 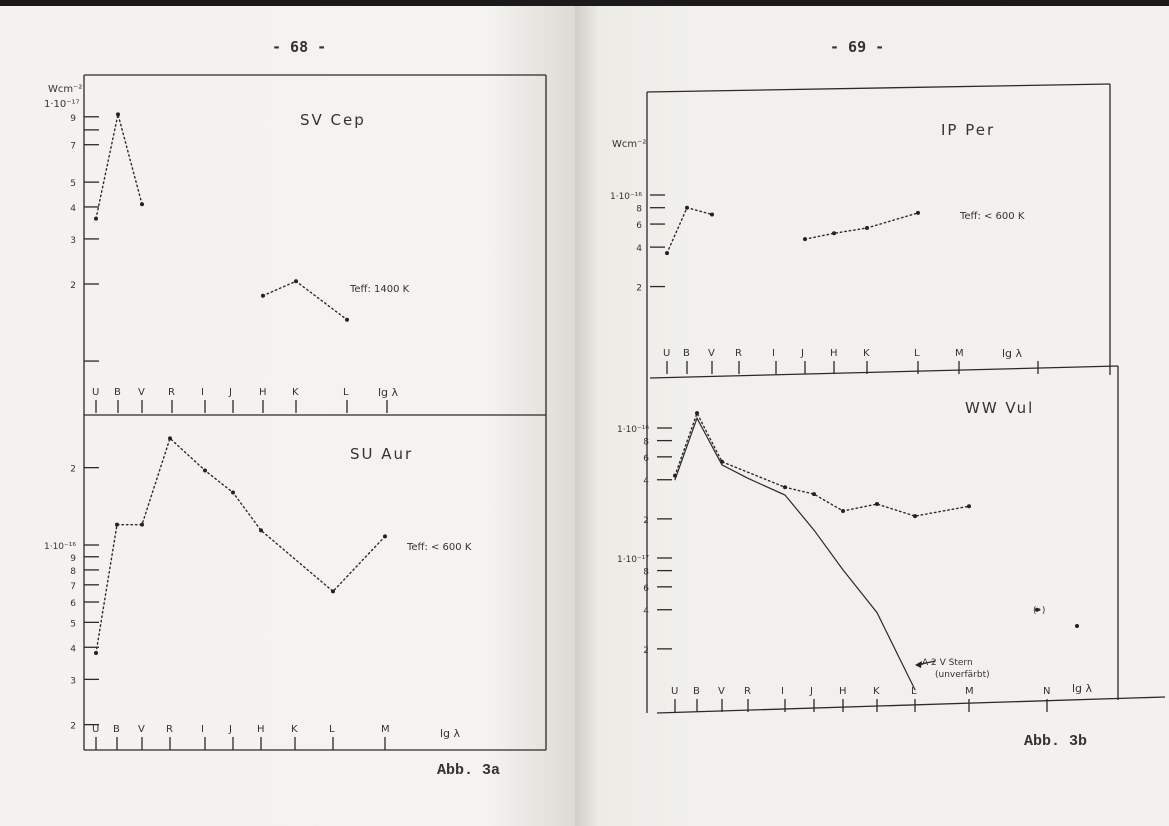 I want to click on y-tick-label: 9, so click(x=73, y=119).